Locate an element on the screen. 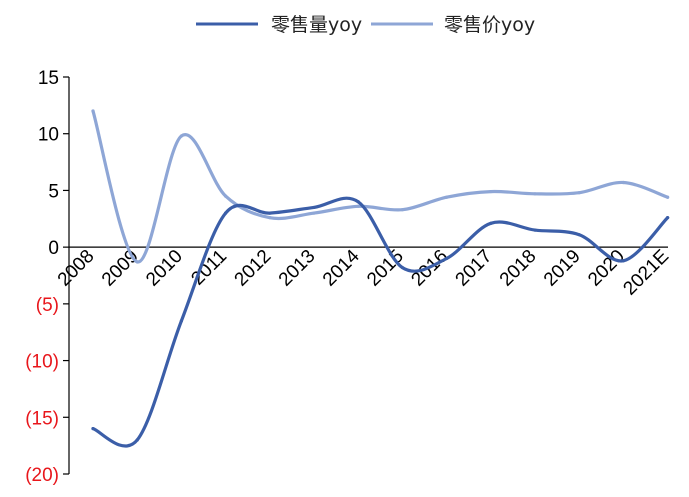 This screenshot has height=497, width=689. x-tick-label: 2021E is located at coordinates (646, 273).